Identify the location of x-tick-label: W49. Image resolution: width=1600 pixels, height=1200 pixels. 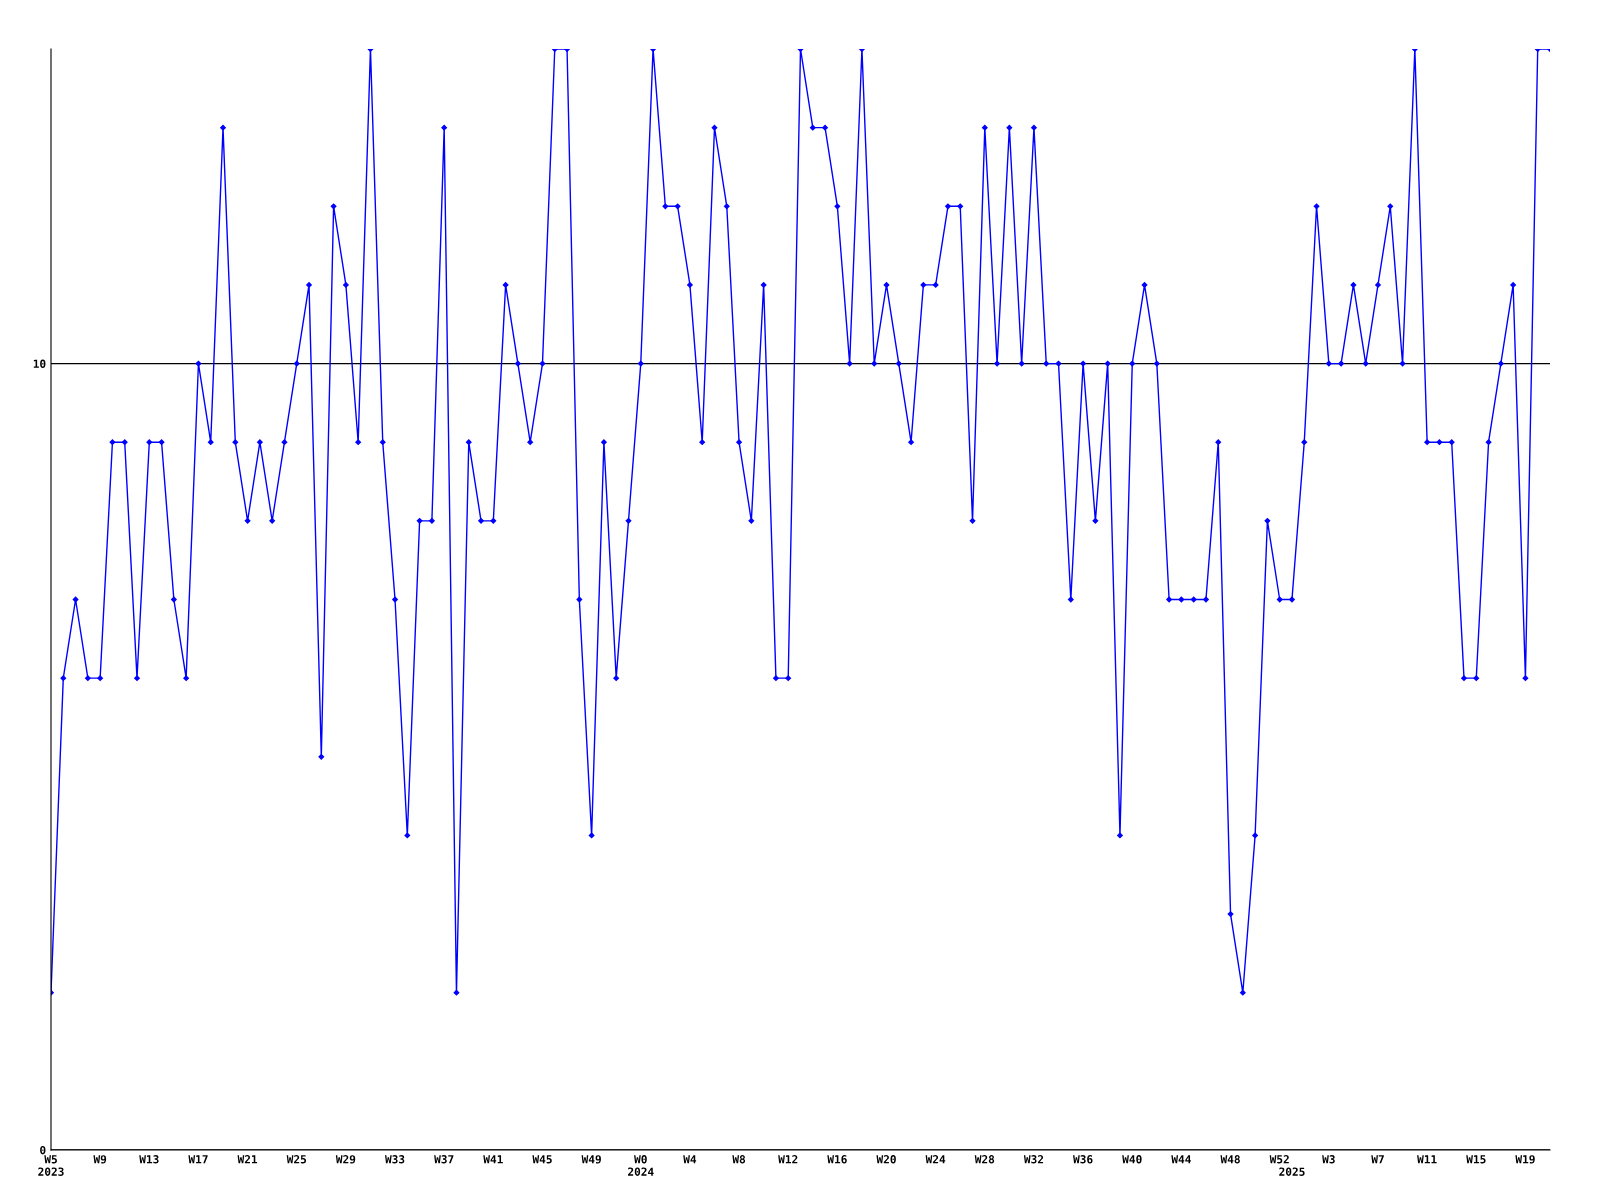
(591, 1159).